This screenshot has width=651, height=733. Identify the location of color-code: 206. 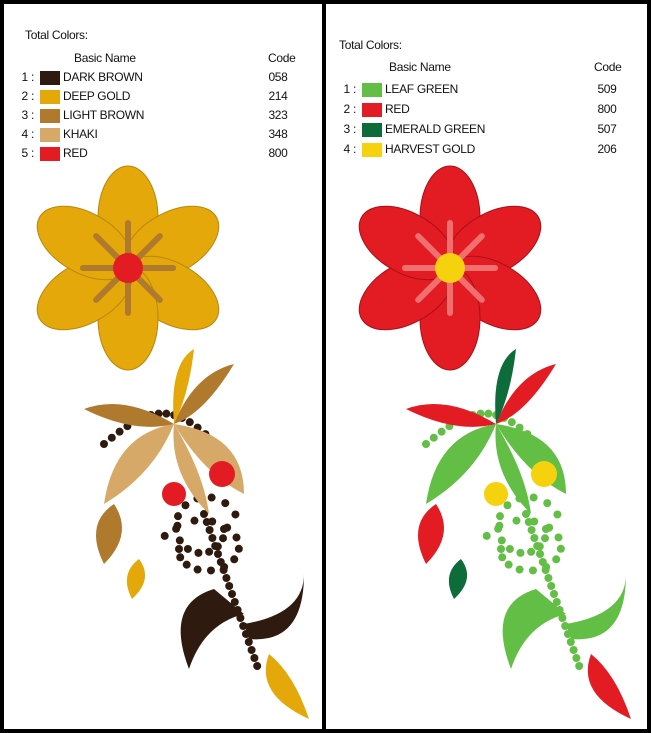
(607, 149).